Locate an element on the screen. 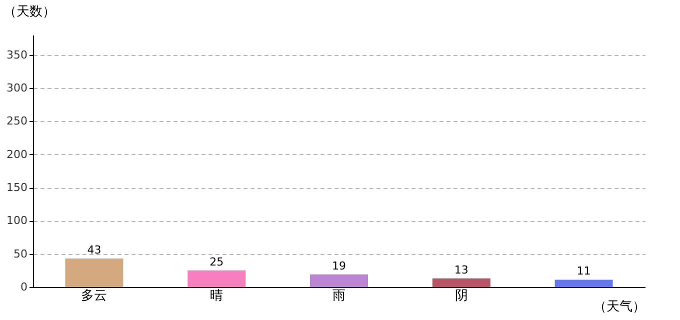 The width and height of the screenshot is (680, 320). y-tick-label: 200 is located at coordinates (17, 154).